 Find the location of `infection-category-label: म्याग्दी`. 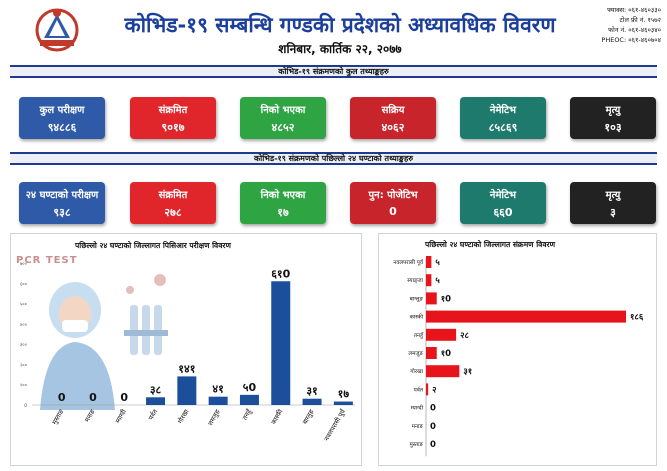

infection-category-label: म्याग्दी is located at coordinates (417, 408).